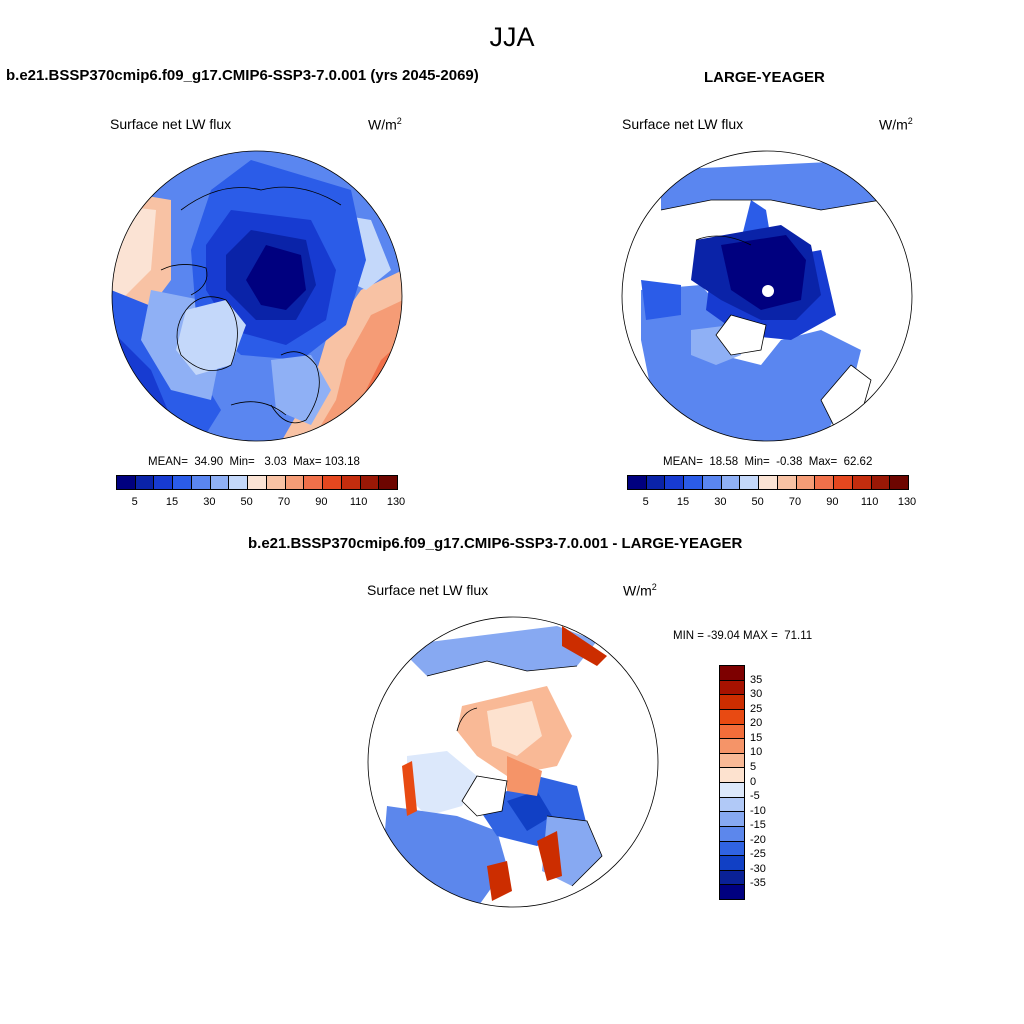 Image resolution: width=1024 pixels, height=1024 pixels. Describe the element at coordinates (756, 723) in the screenshot. I see `colorbar-tick-label: 20` at that location.